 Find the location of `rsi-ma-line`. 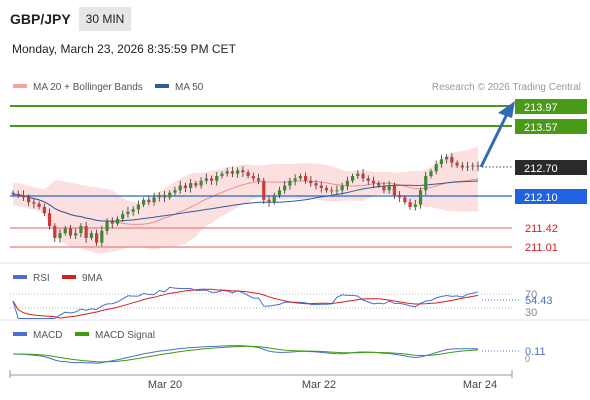

rsi-ma-line is located at coordinates (245, 303).